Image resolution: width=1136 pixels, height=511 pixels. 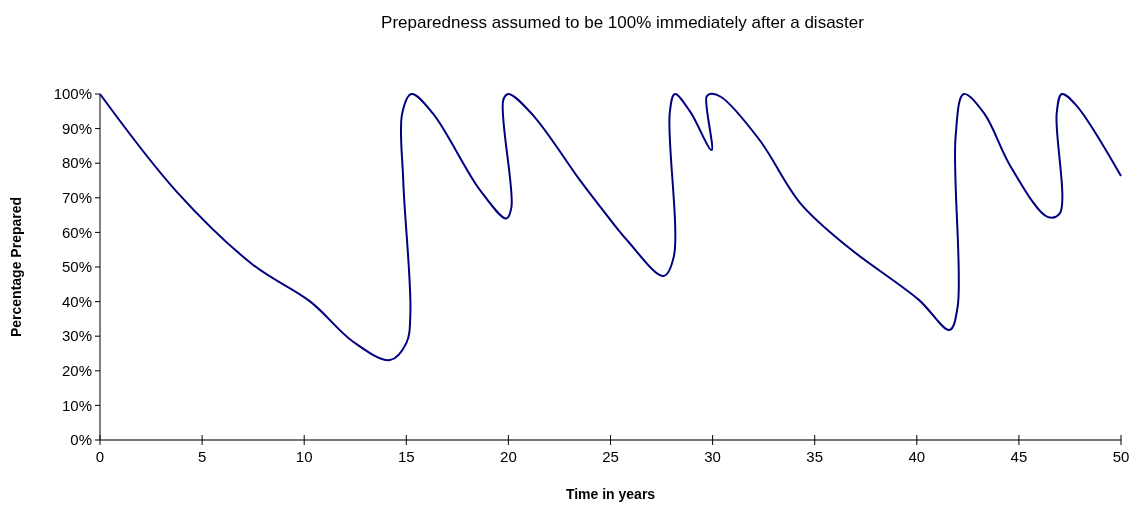 What do you see at coordinates (76, 336) in the screenshot?
I see `y-tick-label: 30%` at bounding box center [76, 336].